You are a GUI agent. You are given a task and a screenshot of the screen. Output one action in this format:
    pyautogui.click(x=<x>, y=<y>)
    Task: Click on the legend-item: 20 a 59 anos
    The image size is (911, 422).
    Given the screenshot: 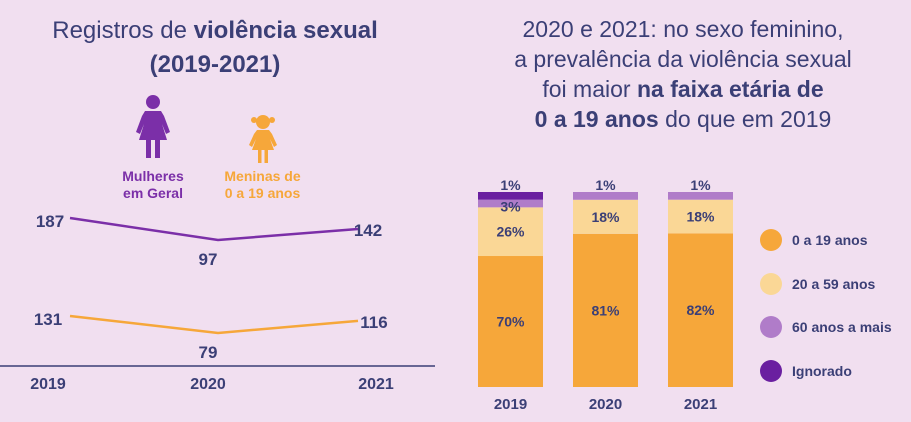 What is the action you would take?
    pyautogui.click(x=835, y=284)
    